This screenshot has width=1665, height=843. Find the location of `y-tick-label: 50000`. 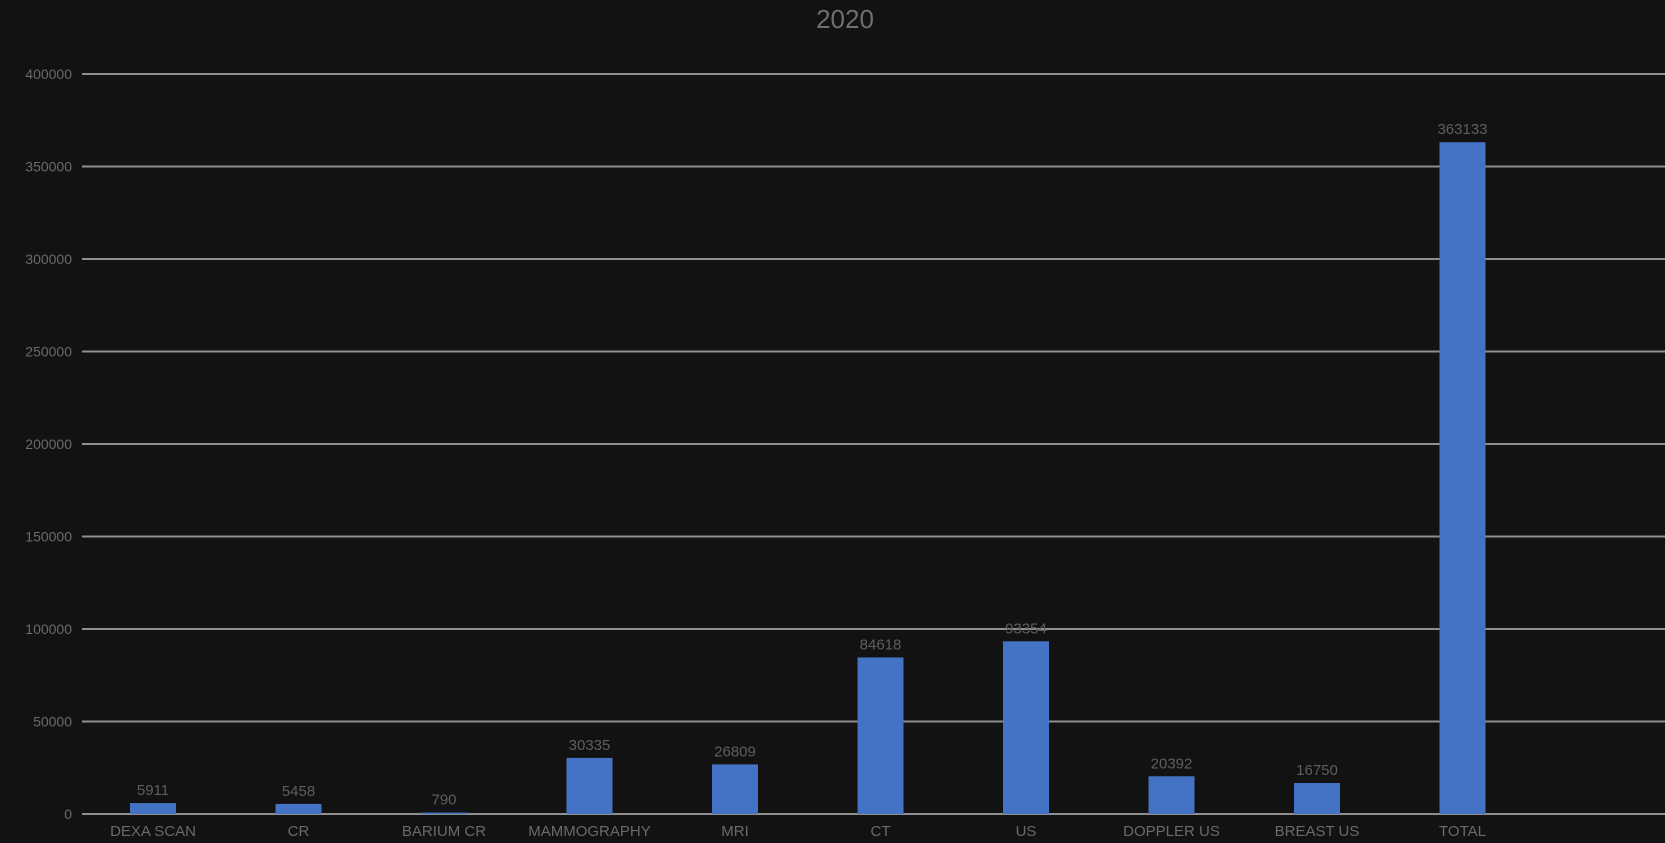

y-tick-label: 50000 is located at coordinates (52, 722).